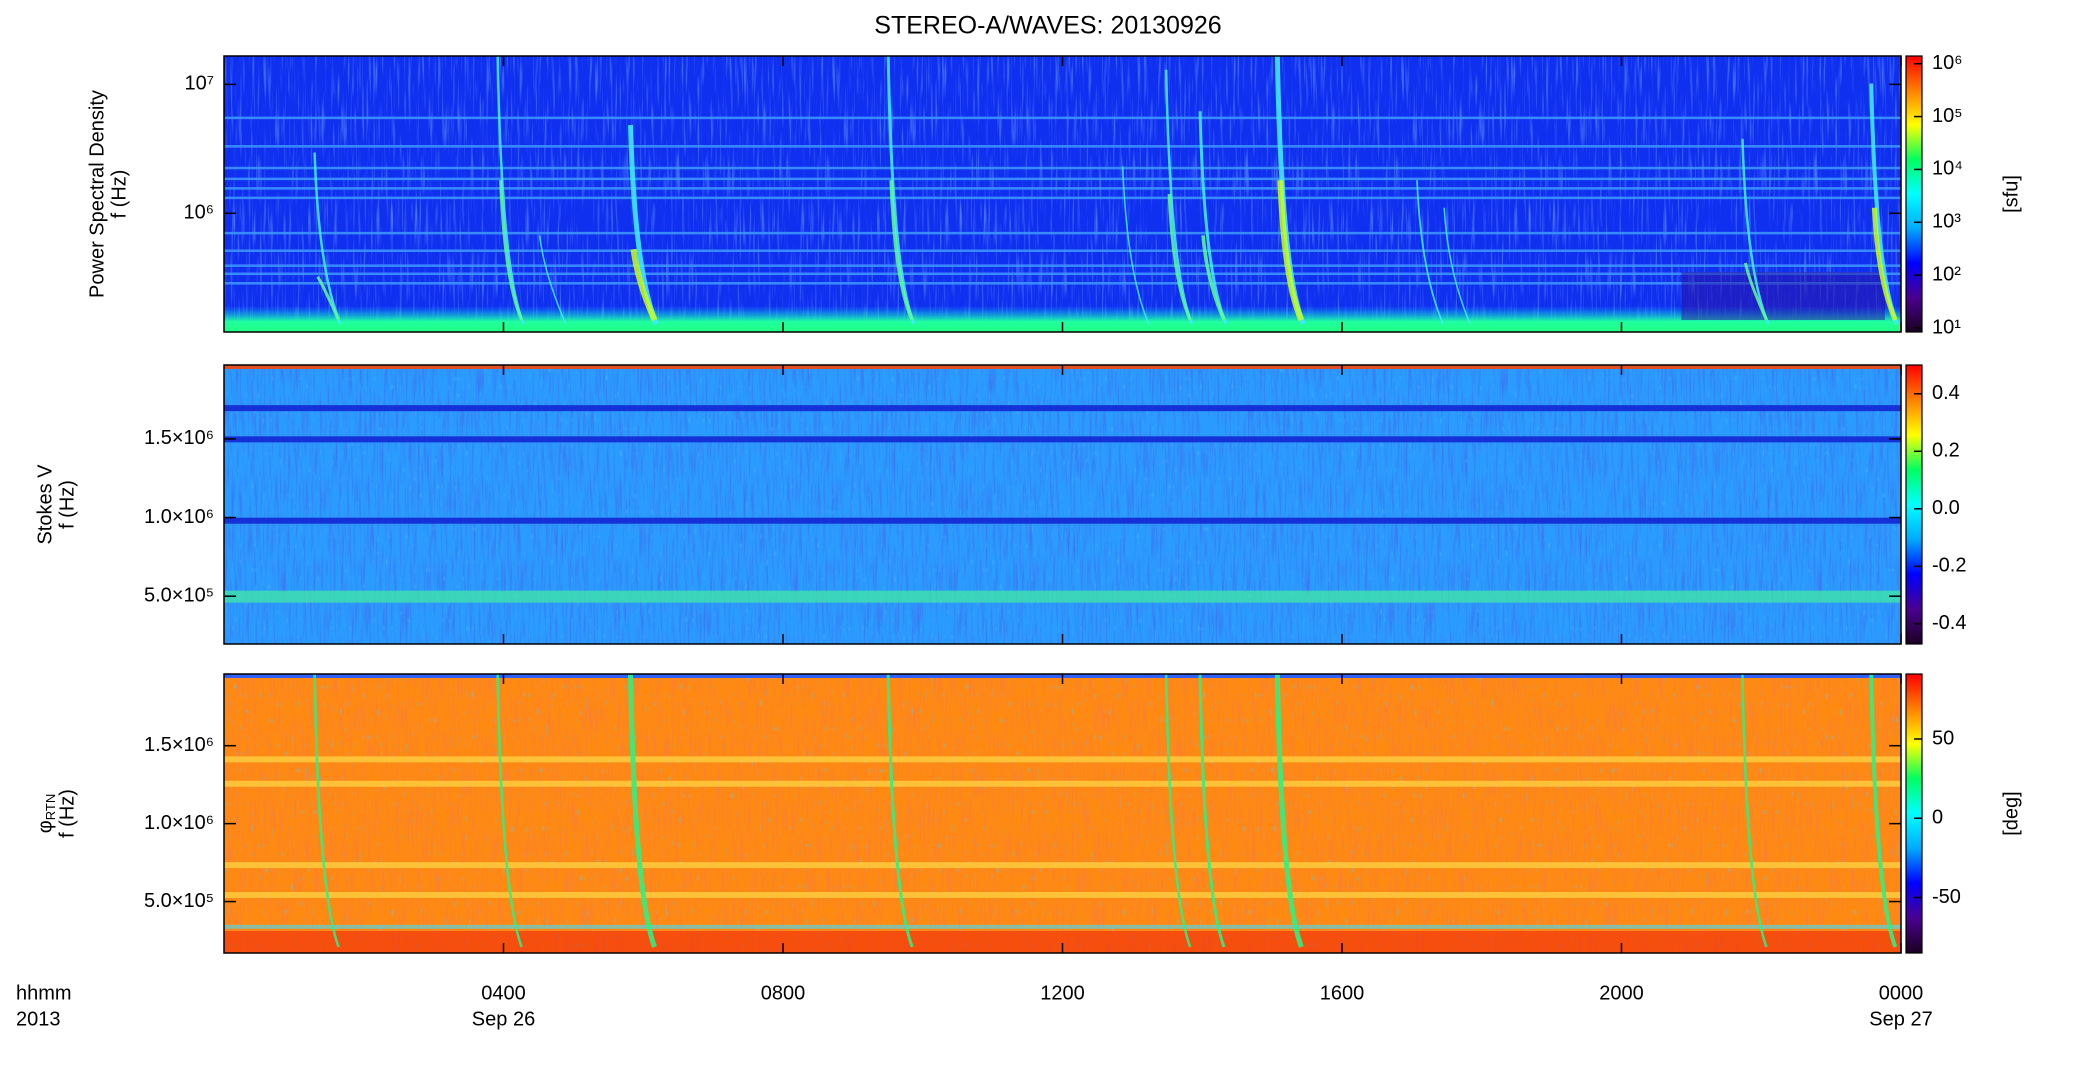 This screenshot has width=2096, height=1080. What do you see at coordinates (1062, 993) in the screenshot?
I see `x-tick-label: 1200` at bounding box center [1062, 993].